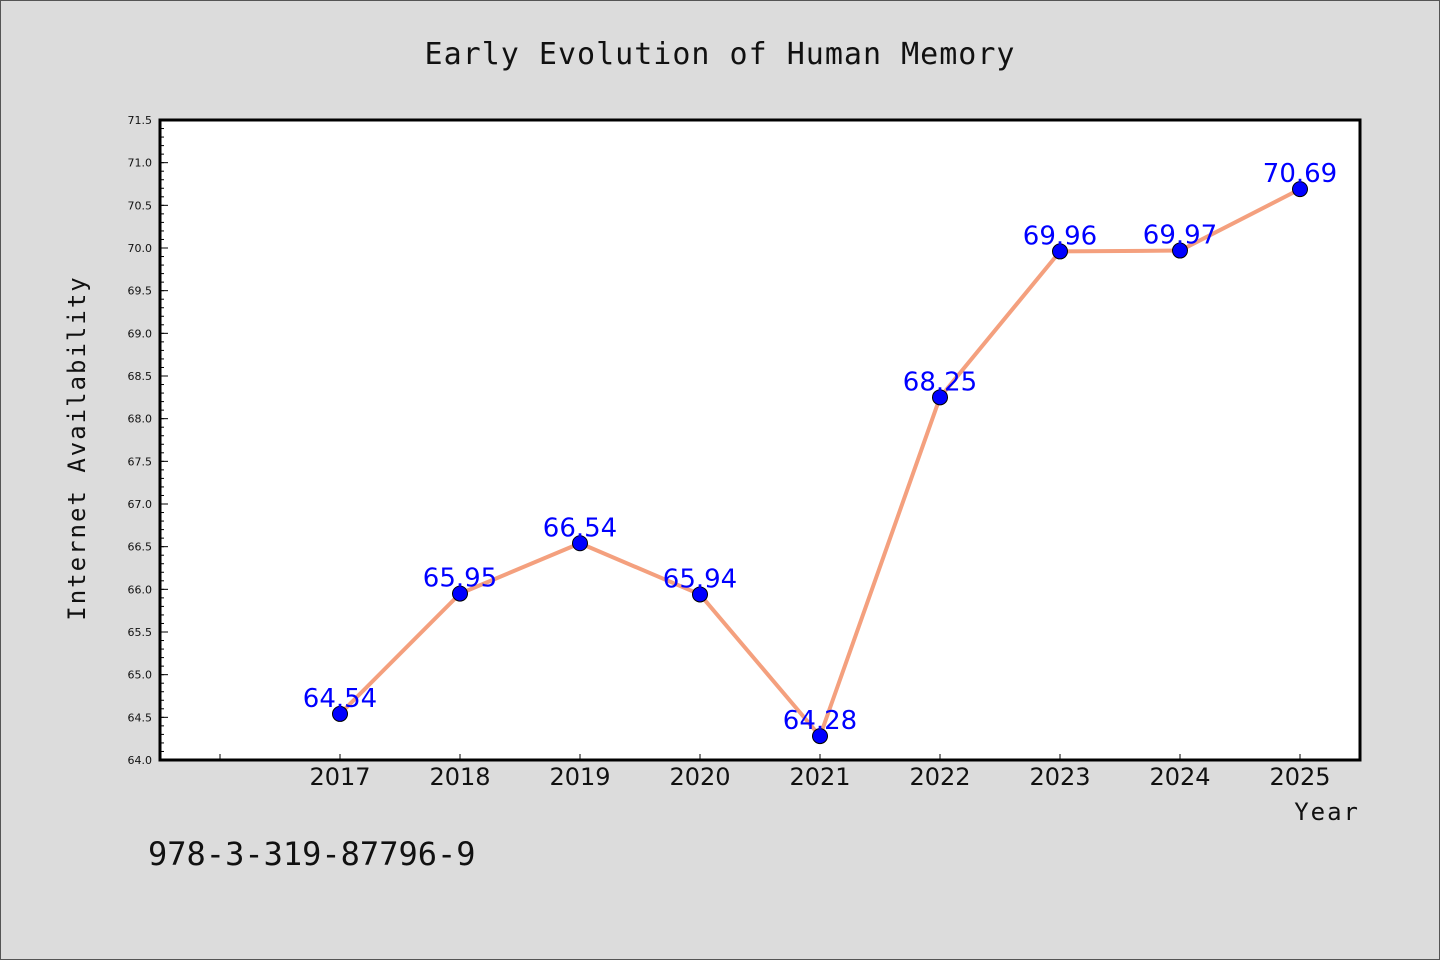  I want to click on y-tick-label: 64.0, so click(140, 760).